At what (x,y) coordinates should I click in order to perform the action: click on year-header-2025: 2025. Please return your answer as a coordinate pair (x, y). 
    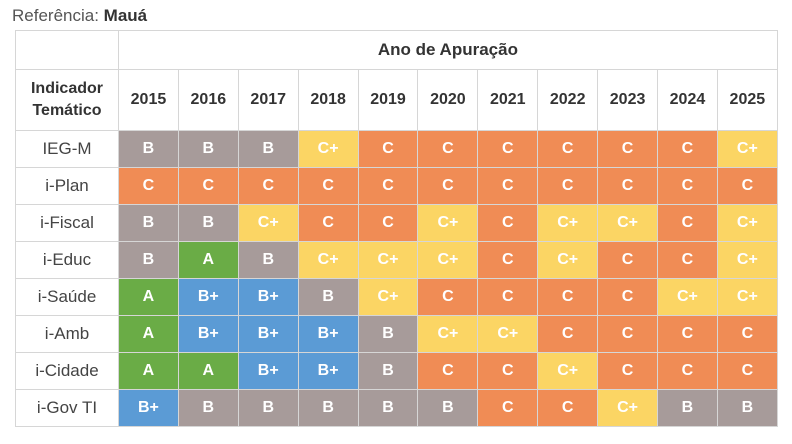
    Looking at the image, I should click on (747, 100).